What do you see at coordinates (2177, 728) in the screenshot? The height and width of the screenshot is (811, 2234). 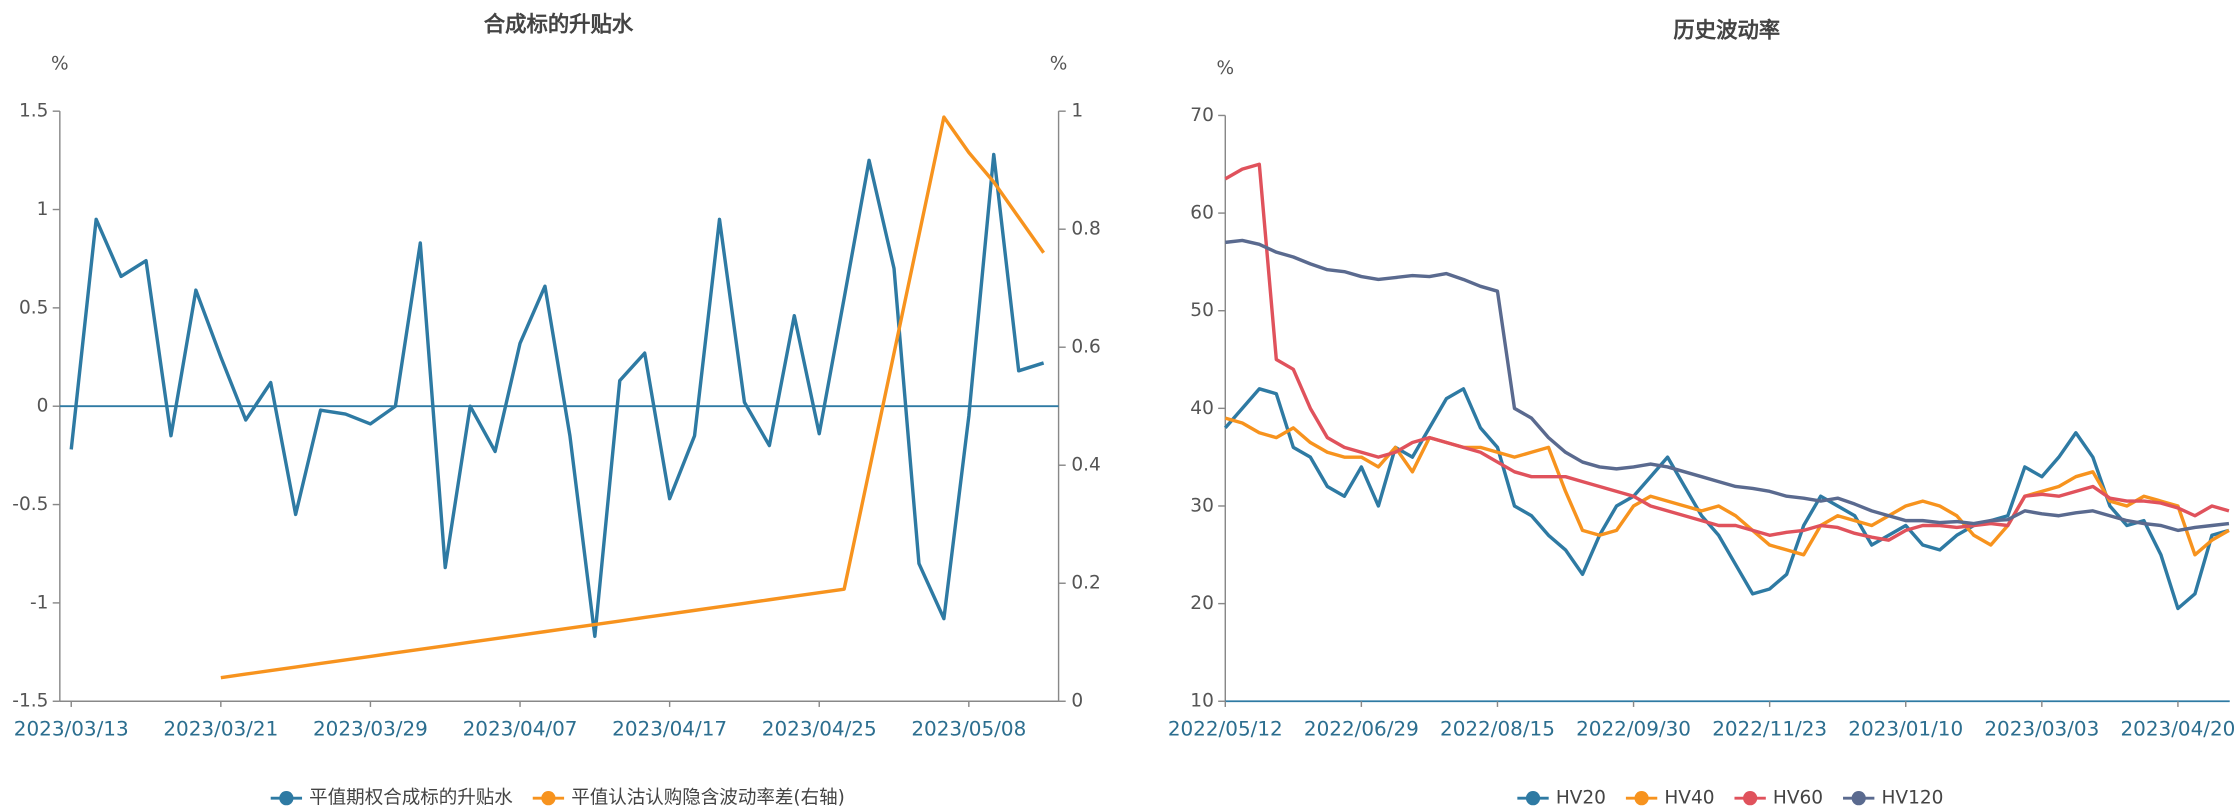 I see `x-tick-label: 2023/04/20` at bounding box center [2177, 728].